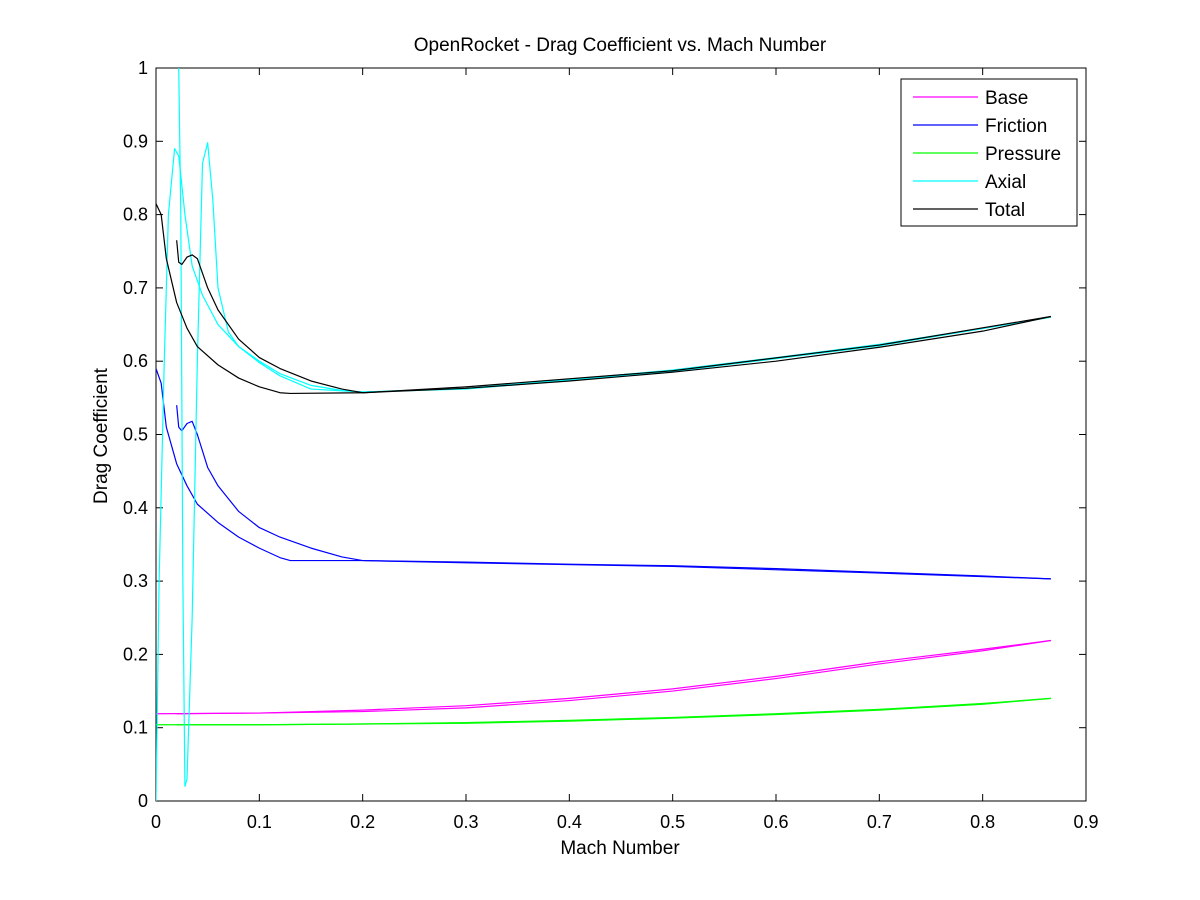  What do you see at coordinates (1005, 182) in the screenshot?
I see `legend-label-axial: Axial` at bounding box center [1005, 182].